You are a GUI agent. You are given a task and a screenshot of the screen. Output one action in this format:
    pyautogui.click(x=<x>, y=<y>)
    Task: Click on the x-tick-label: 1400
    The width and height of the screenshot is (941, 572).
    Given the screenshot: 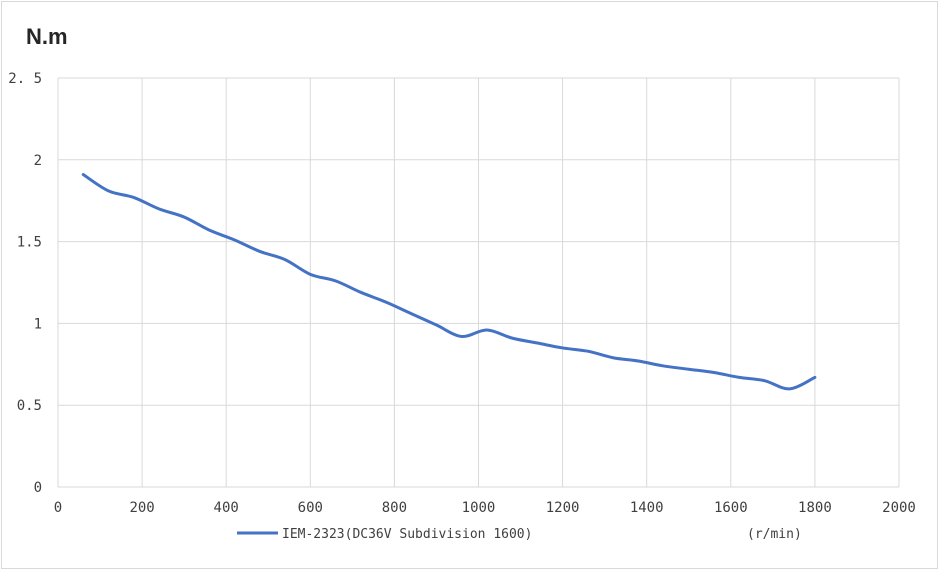 What is the action you would take?
    pyautogui.click(x=647, y=508)
    